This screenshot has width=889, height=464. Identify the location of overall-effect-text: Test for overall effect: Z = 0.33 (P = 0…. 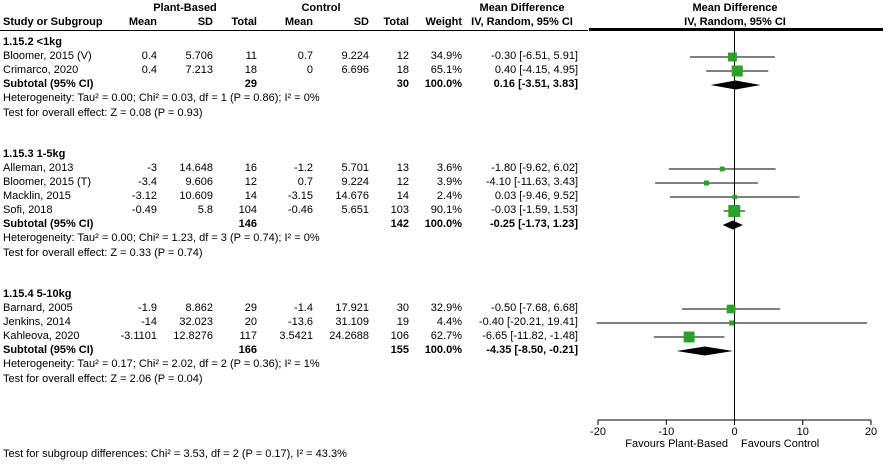
(103, 253).